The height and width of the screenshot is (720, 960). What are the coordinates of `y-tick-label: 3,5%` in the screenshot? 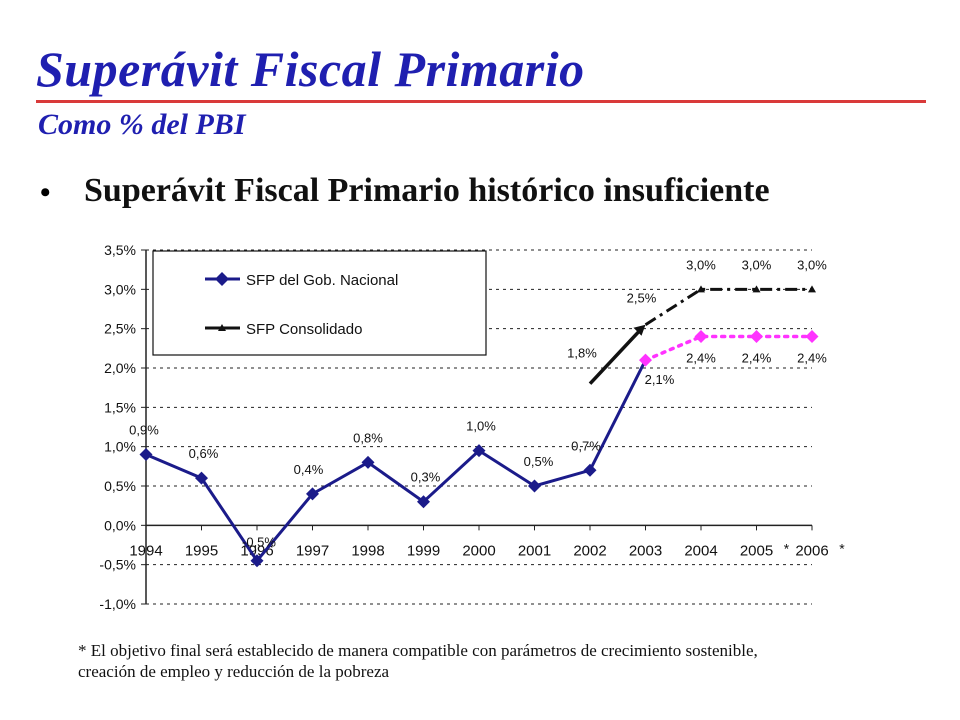 It's located at (120, 250).